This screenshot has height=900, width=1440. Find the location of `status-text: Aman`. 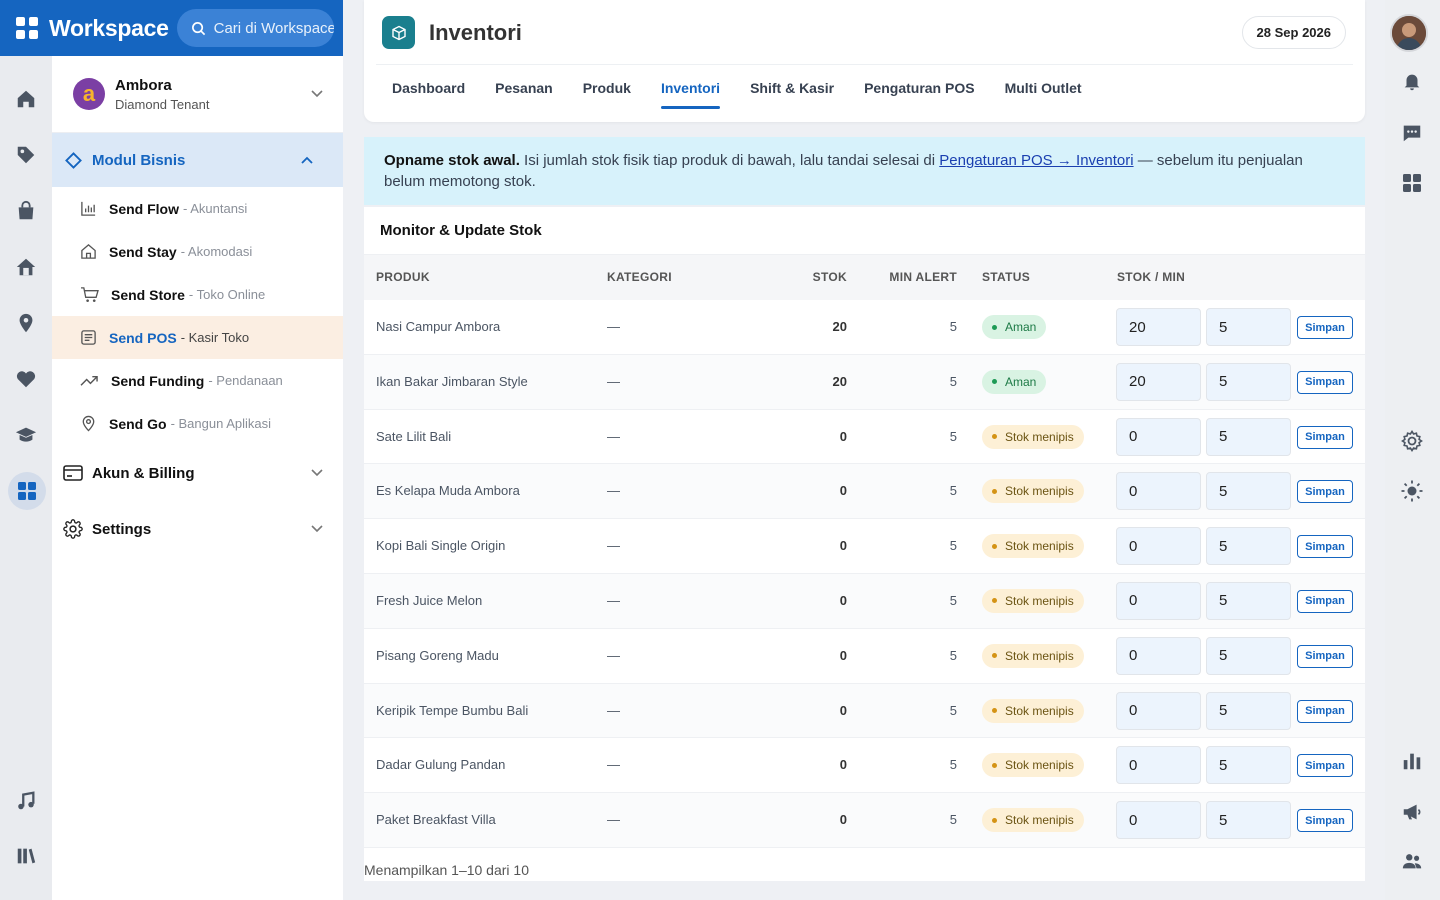

status-text: Aman is located at coordinates (1021, 381).